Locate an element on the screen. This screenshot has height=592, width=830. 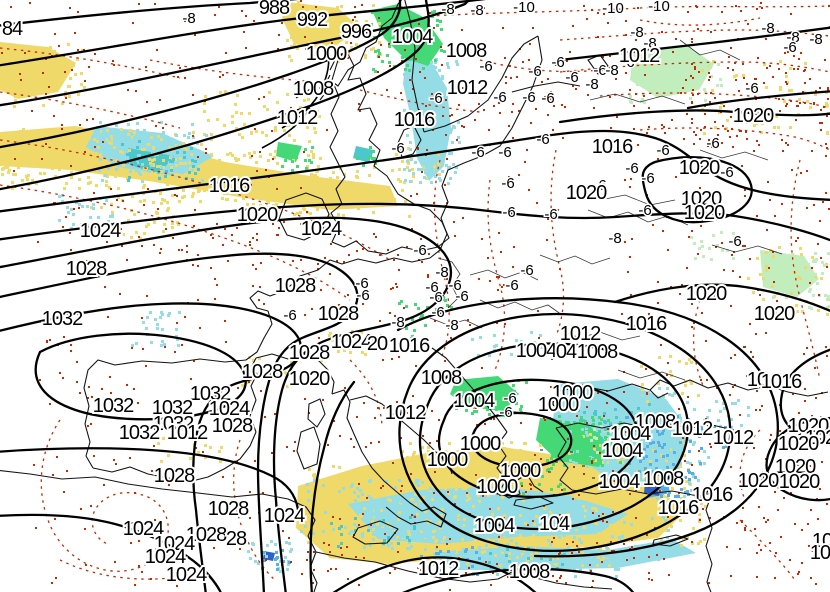
pressure-label: 992 is located at coordinates (312, 20).